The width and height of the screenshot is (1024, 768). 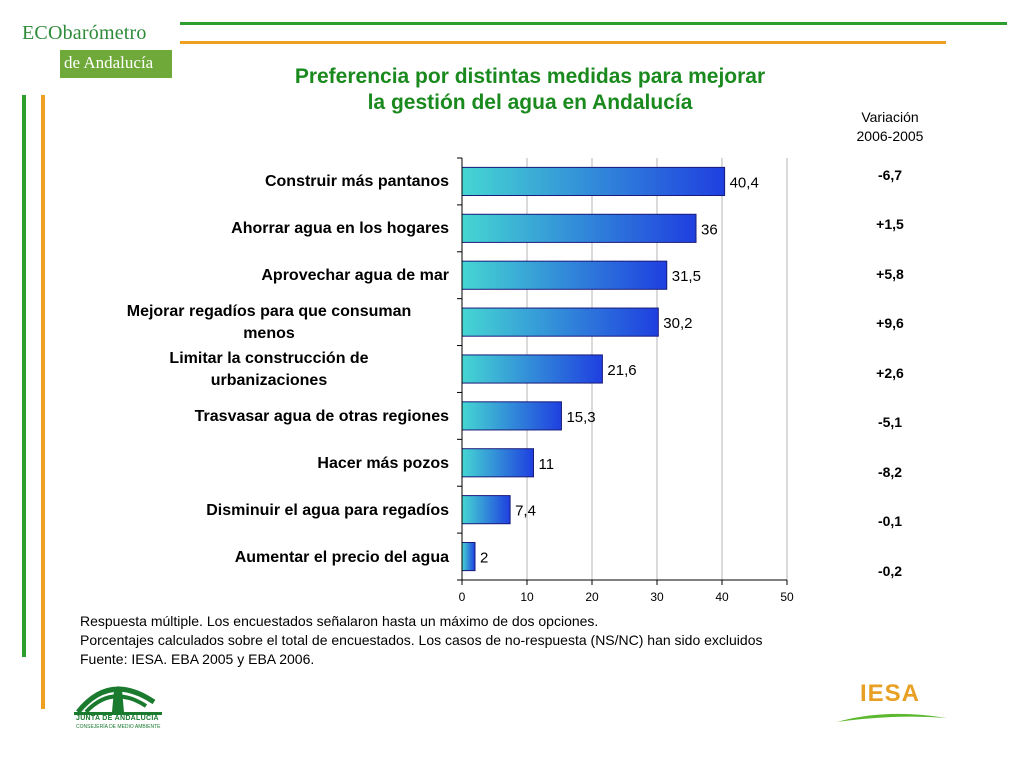 What do you see at coordinates (383, 463) in the screenshot?
I see `category-label-line: Hacer más pozos` at bounding box center [383, 463].